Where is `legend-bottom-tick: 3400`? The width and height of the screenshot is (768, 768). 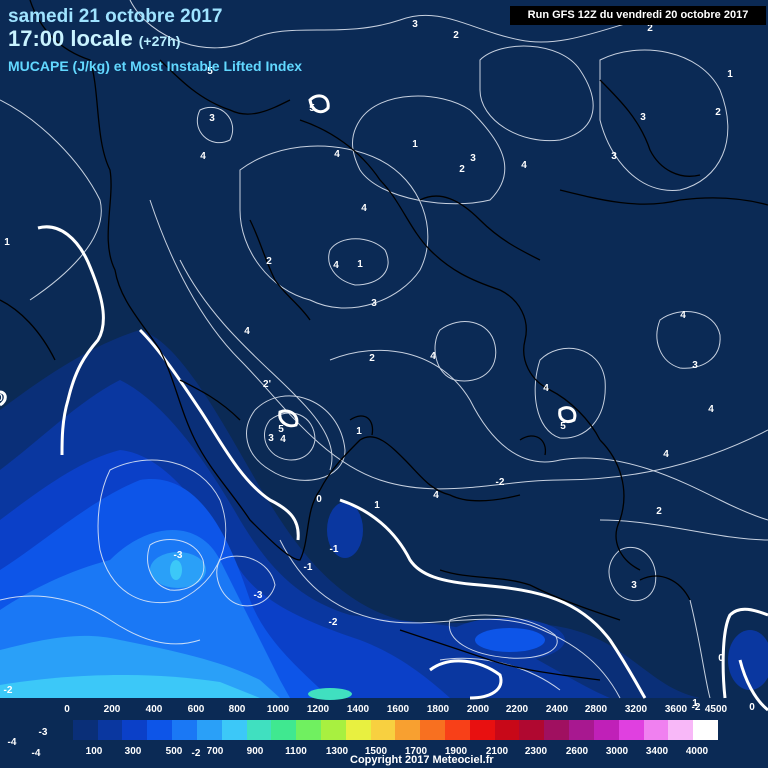 legend-bottom-tick: 3400 is located at coordinates (657, 751).